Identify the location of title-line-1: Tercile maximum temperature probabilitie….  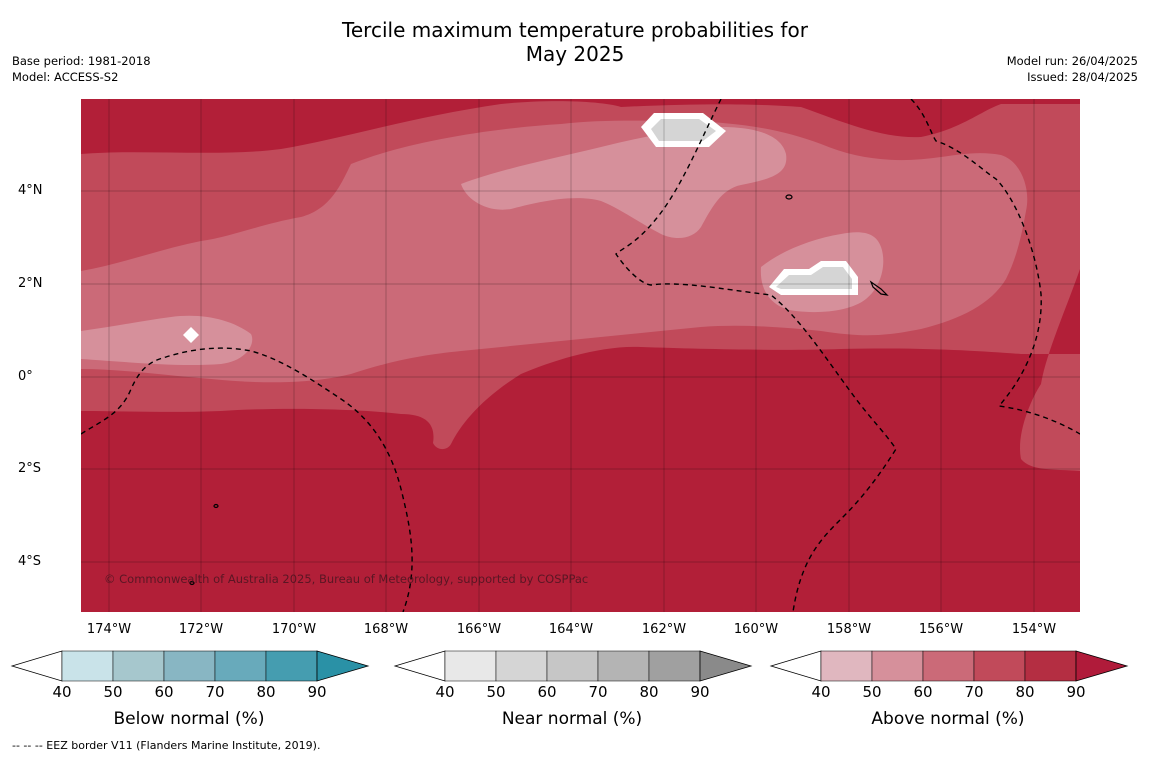
(575, 30).